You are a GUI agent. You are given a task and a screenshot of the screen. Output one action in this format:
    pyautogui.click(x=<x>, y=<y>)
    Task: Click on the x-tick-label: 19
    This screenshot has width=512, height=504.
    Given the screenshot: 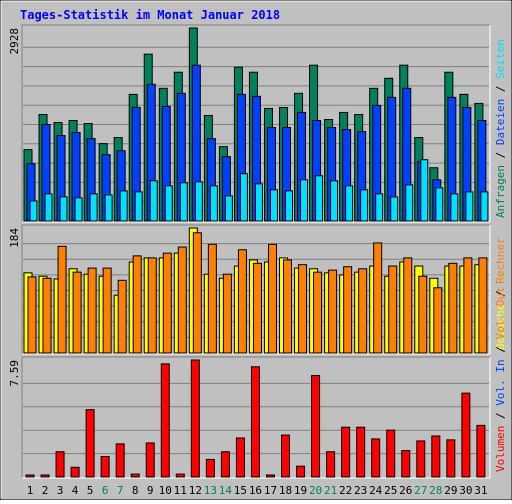 What is the action you would take?
    pyautogui.click(x=300, y=490)
    